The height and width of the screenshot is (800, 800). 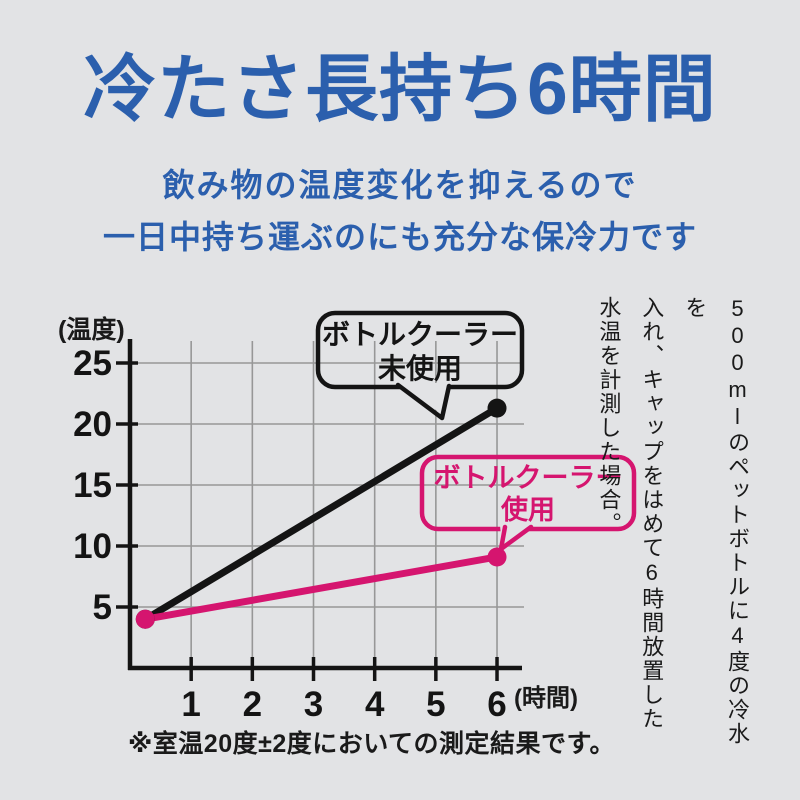 What do you see at coordinates (609, 416) in the screenshot?
I see `side-note-line-3: 水温を計測した場合。` at bounding box center [609, 416].